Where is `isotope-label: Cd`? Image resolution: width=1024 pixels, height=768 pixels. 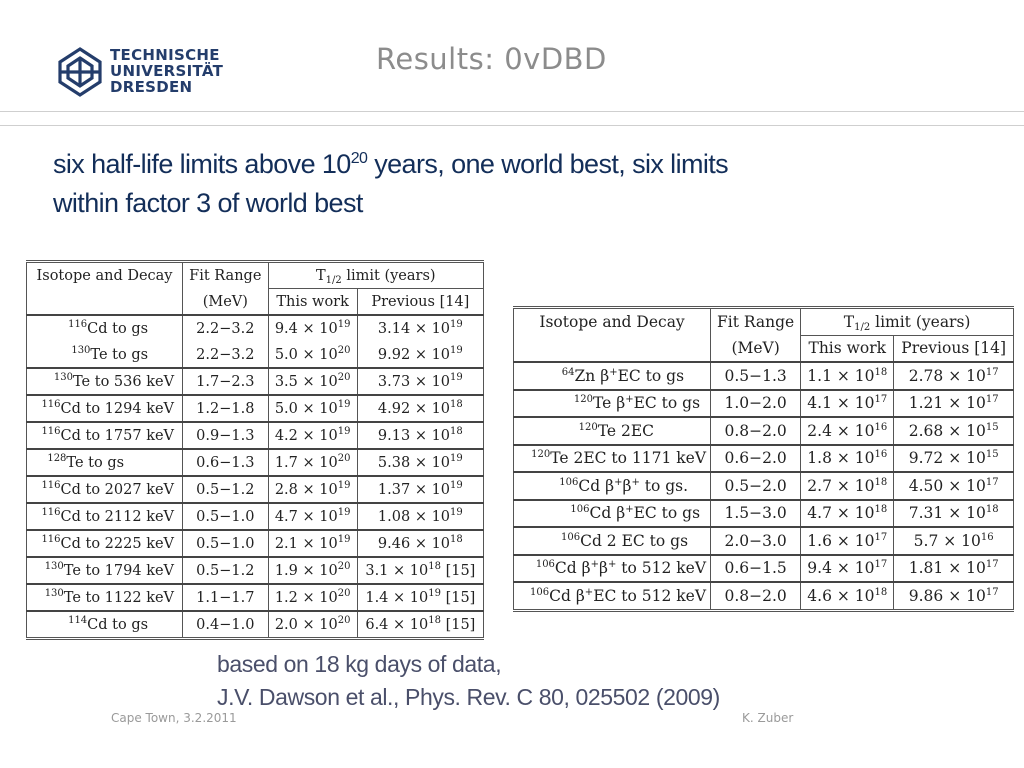 isotope-label: Cd is located at coordinates (568, 568).